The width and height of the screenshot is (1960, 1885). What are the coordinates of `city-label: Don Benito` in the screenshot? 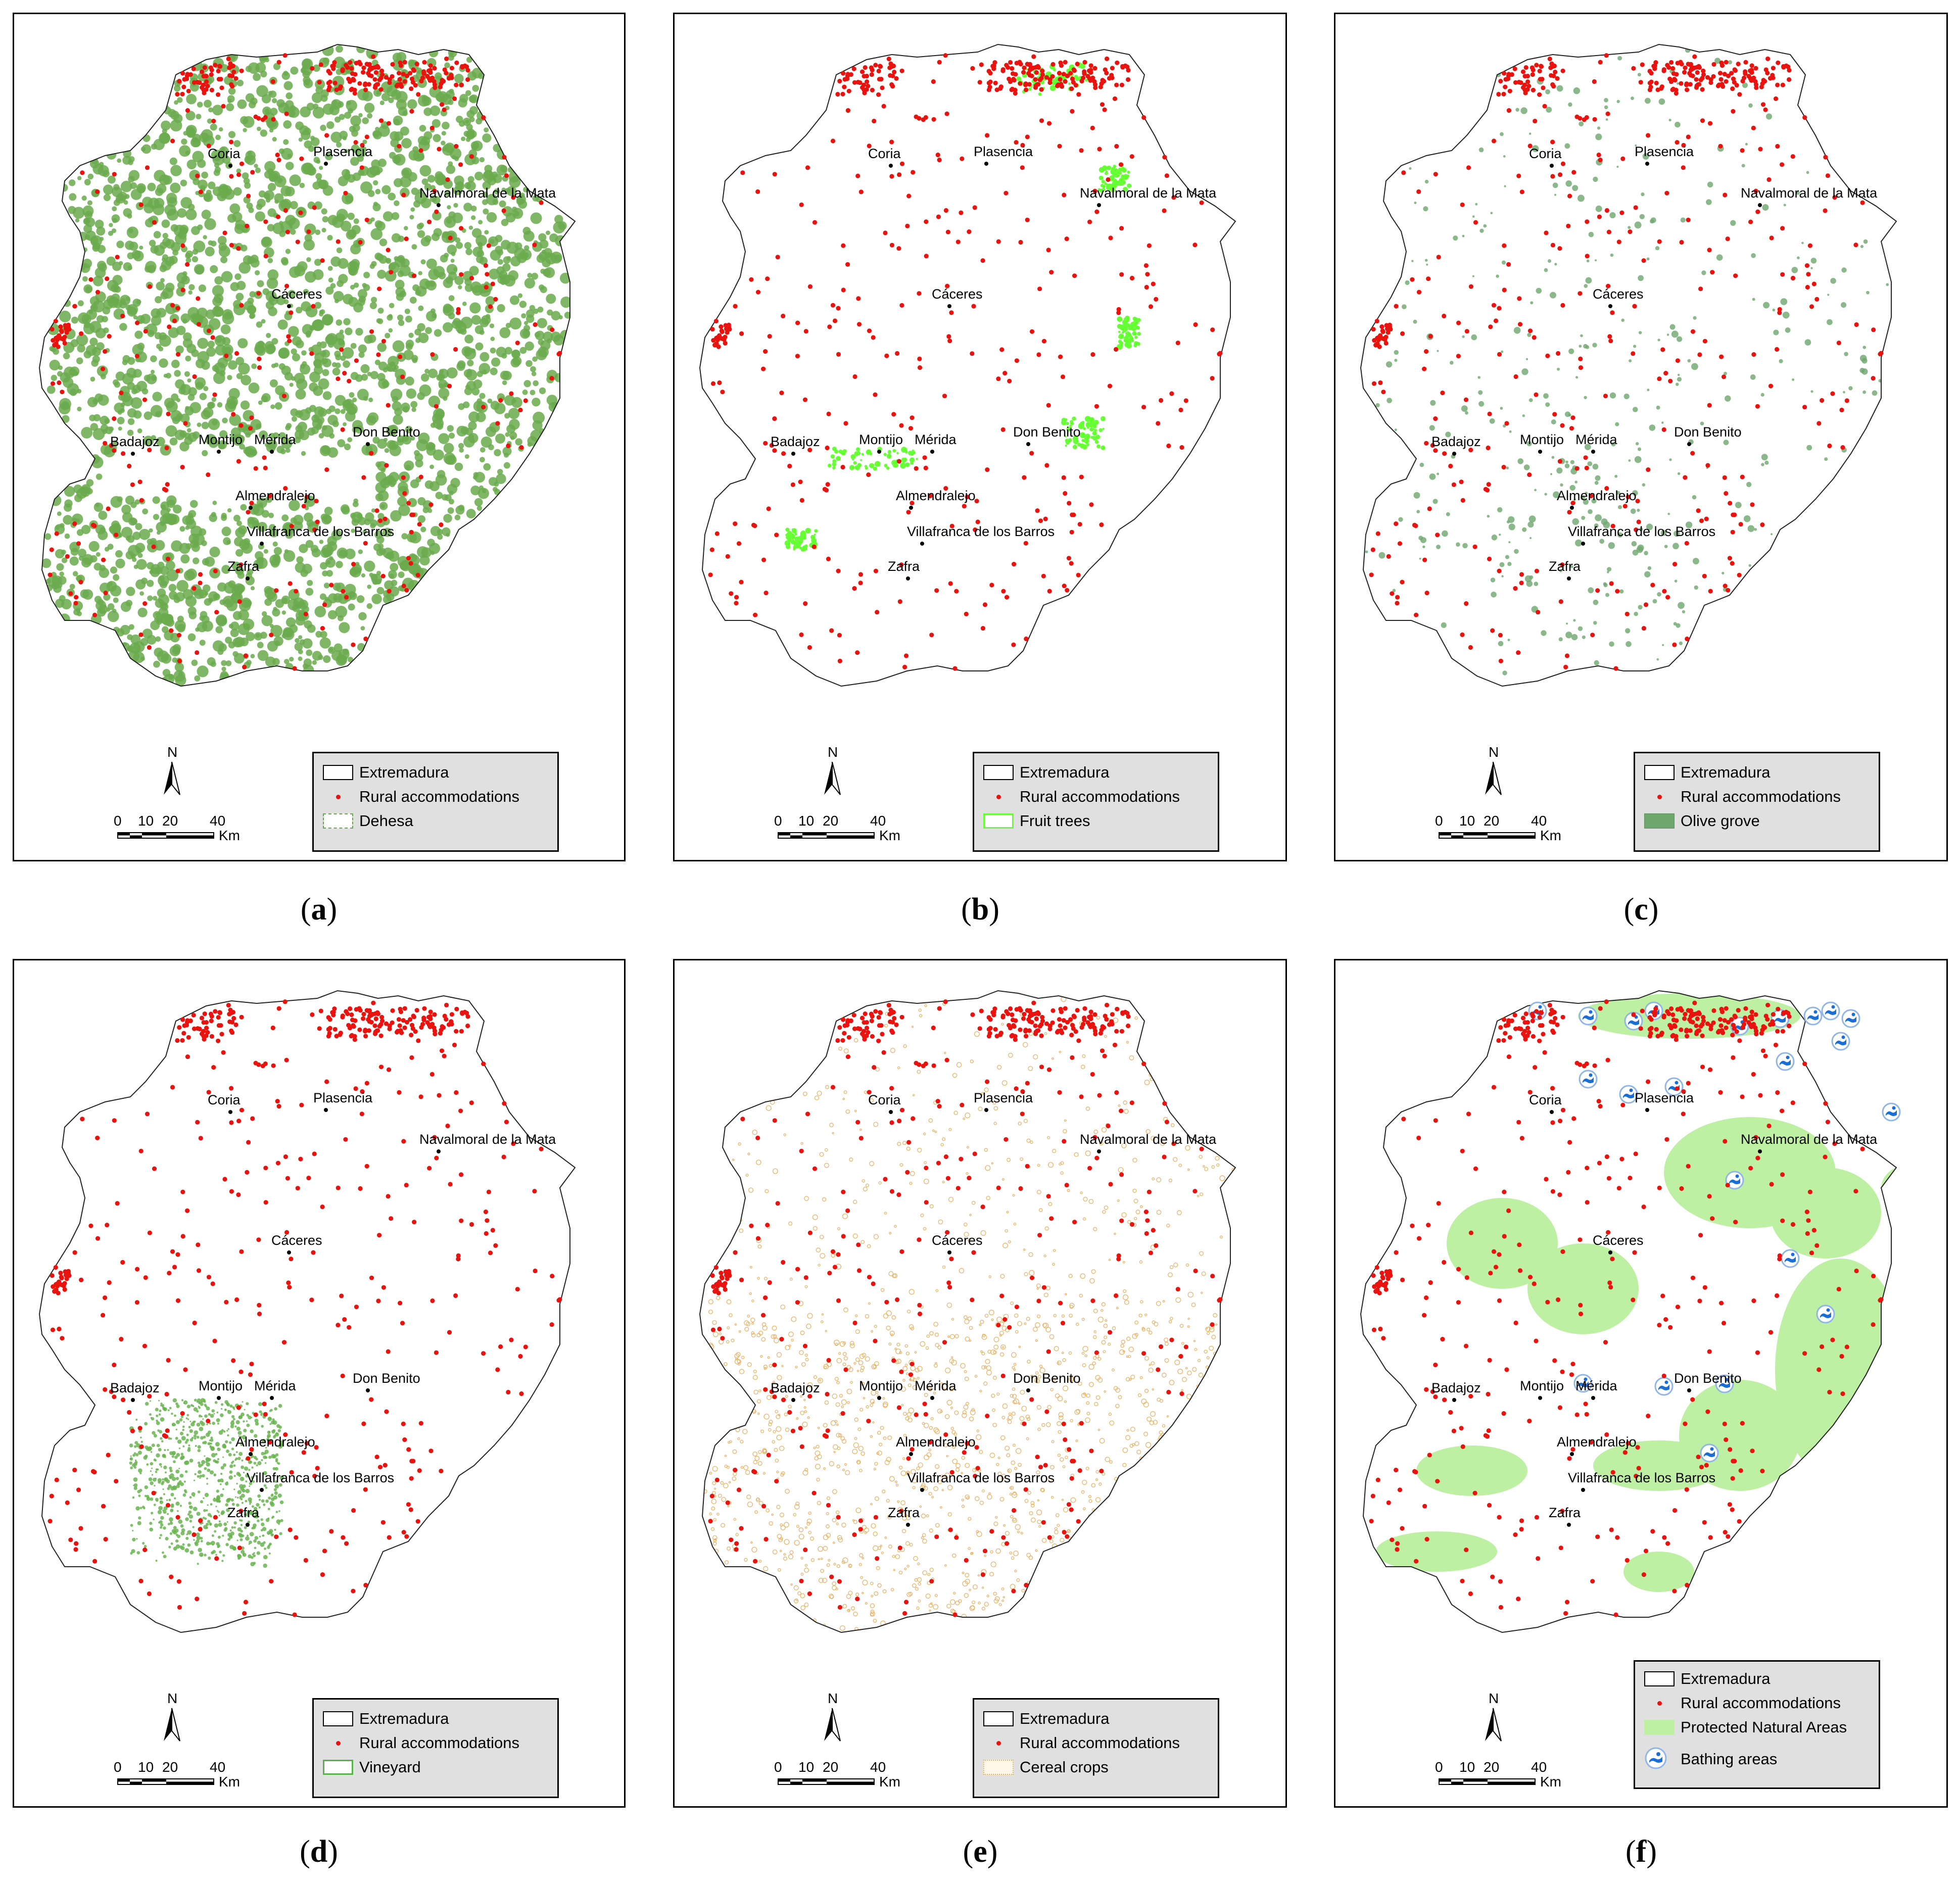 It's located at (1047, 432).